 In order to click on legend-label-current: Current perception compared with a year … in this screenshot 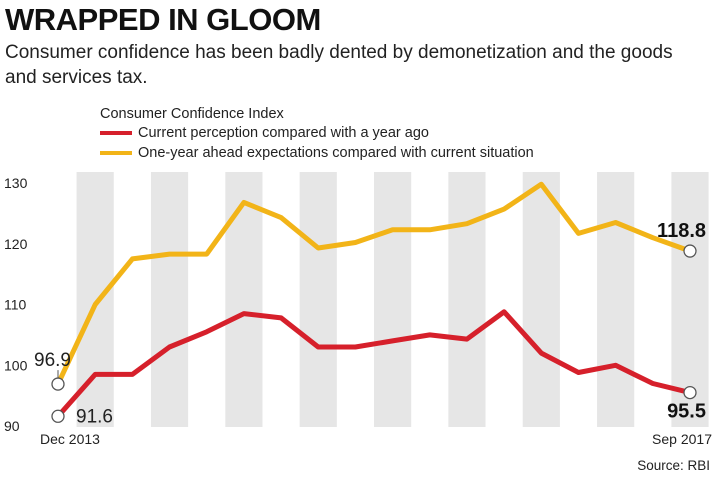, I will do `click(283, 133)`.